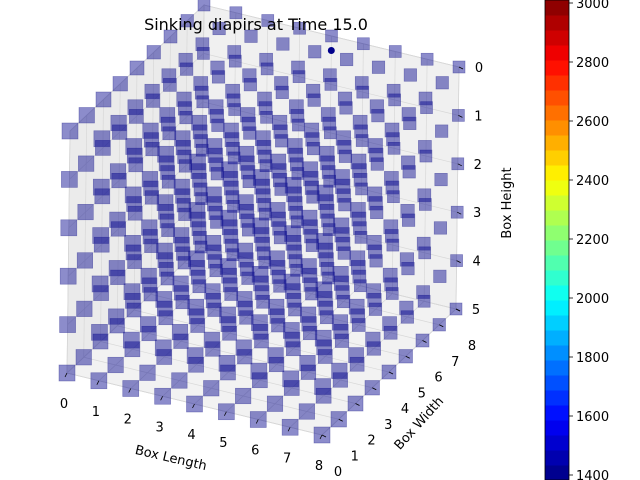 This screenshot has height=480, width=640. Describe the element at coordinates (257, 421) in the screenshot. I see `x-tick` at that location.